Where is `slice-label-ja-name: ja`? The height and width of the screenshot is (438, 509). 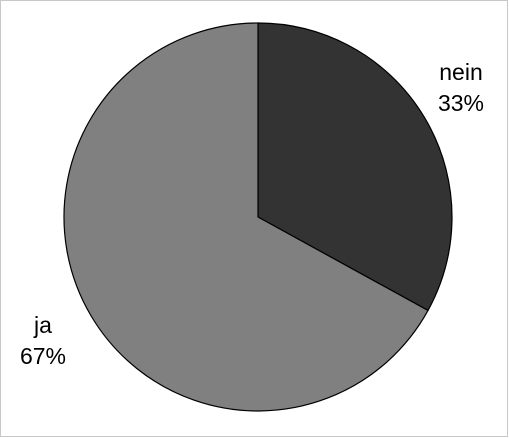
slice-label-ja-name: ja is located at coordinates (42, 325).